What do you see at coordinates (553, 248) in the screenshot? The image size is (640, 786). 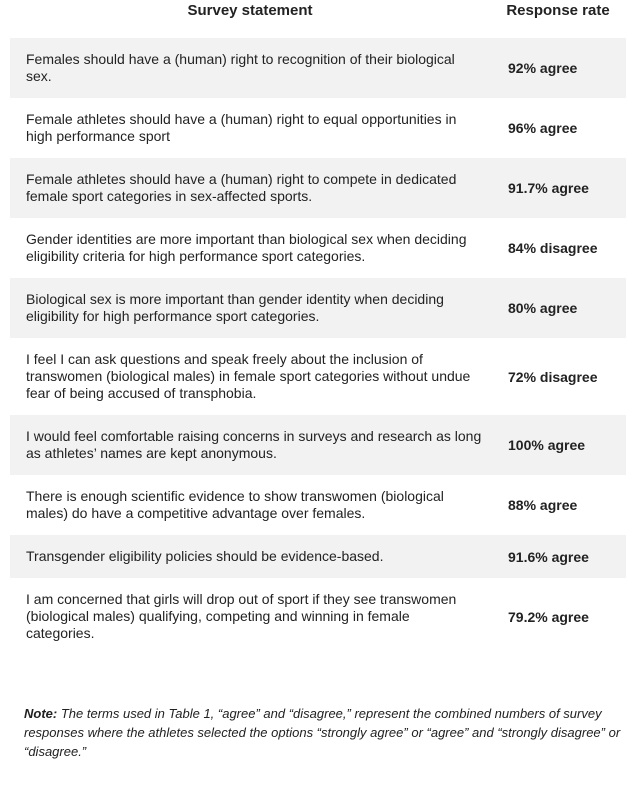 I see `response-cell: 84% disagree` at bounding box center [553, 248].